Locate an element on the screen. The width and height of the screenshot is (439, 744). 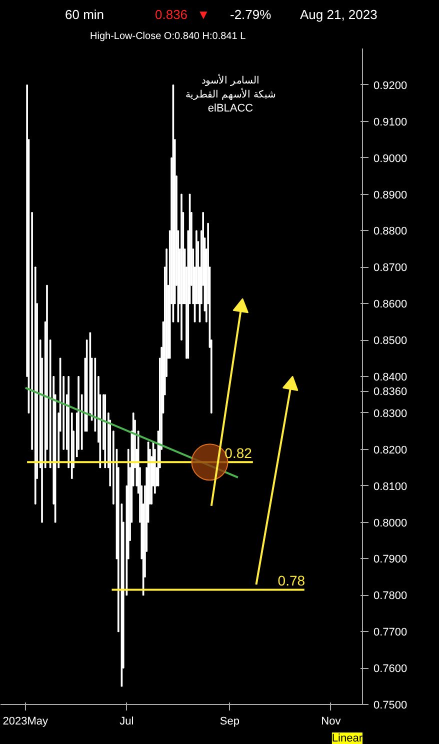
y-tick-label: 0.7500 is located at coordinates (391, 706).